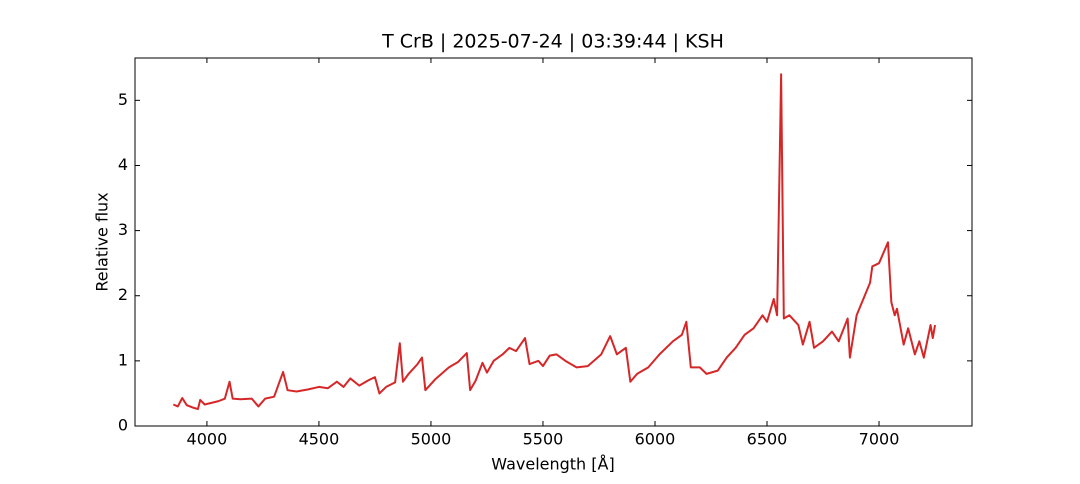 This screenshot has height=484, width=1080. Describe the element at coordinates (879, 439) in the screenshot. I see `x-tick-label: 7000` at that location.